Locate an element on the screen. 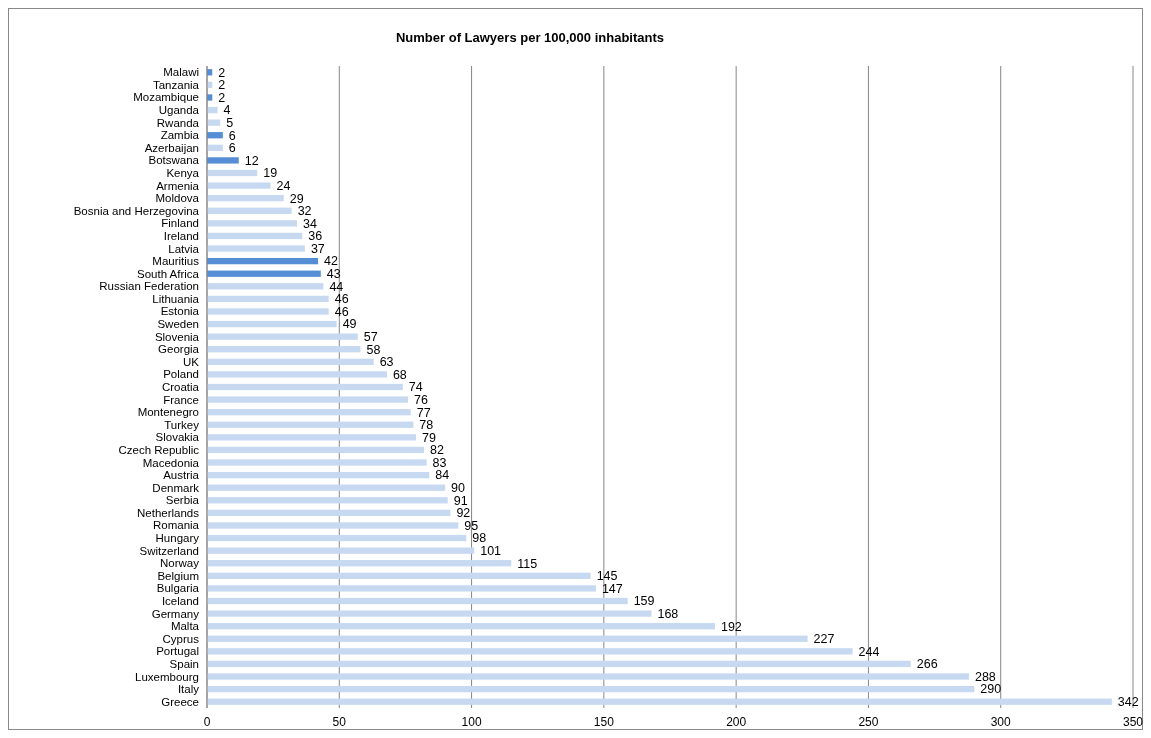  data-label: 91 is located at coordinates (460, 500).